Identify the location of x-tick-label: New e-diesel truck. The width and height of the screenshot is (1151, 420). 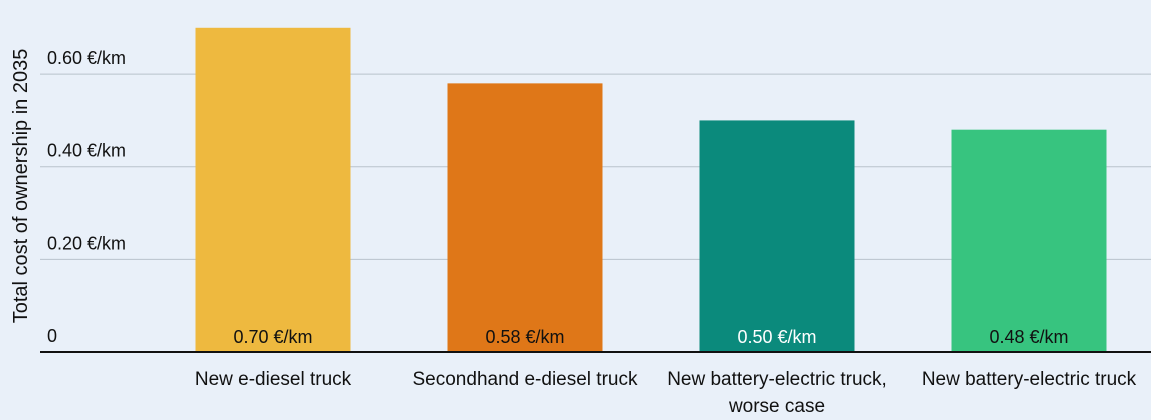
(273, 379).